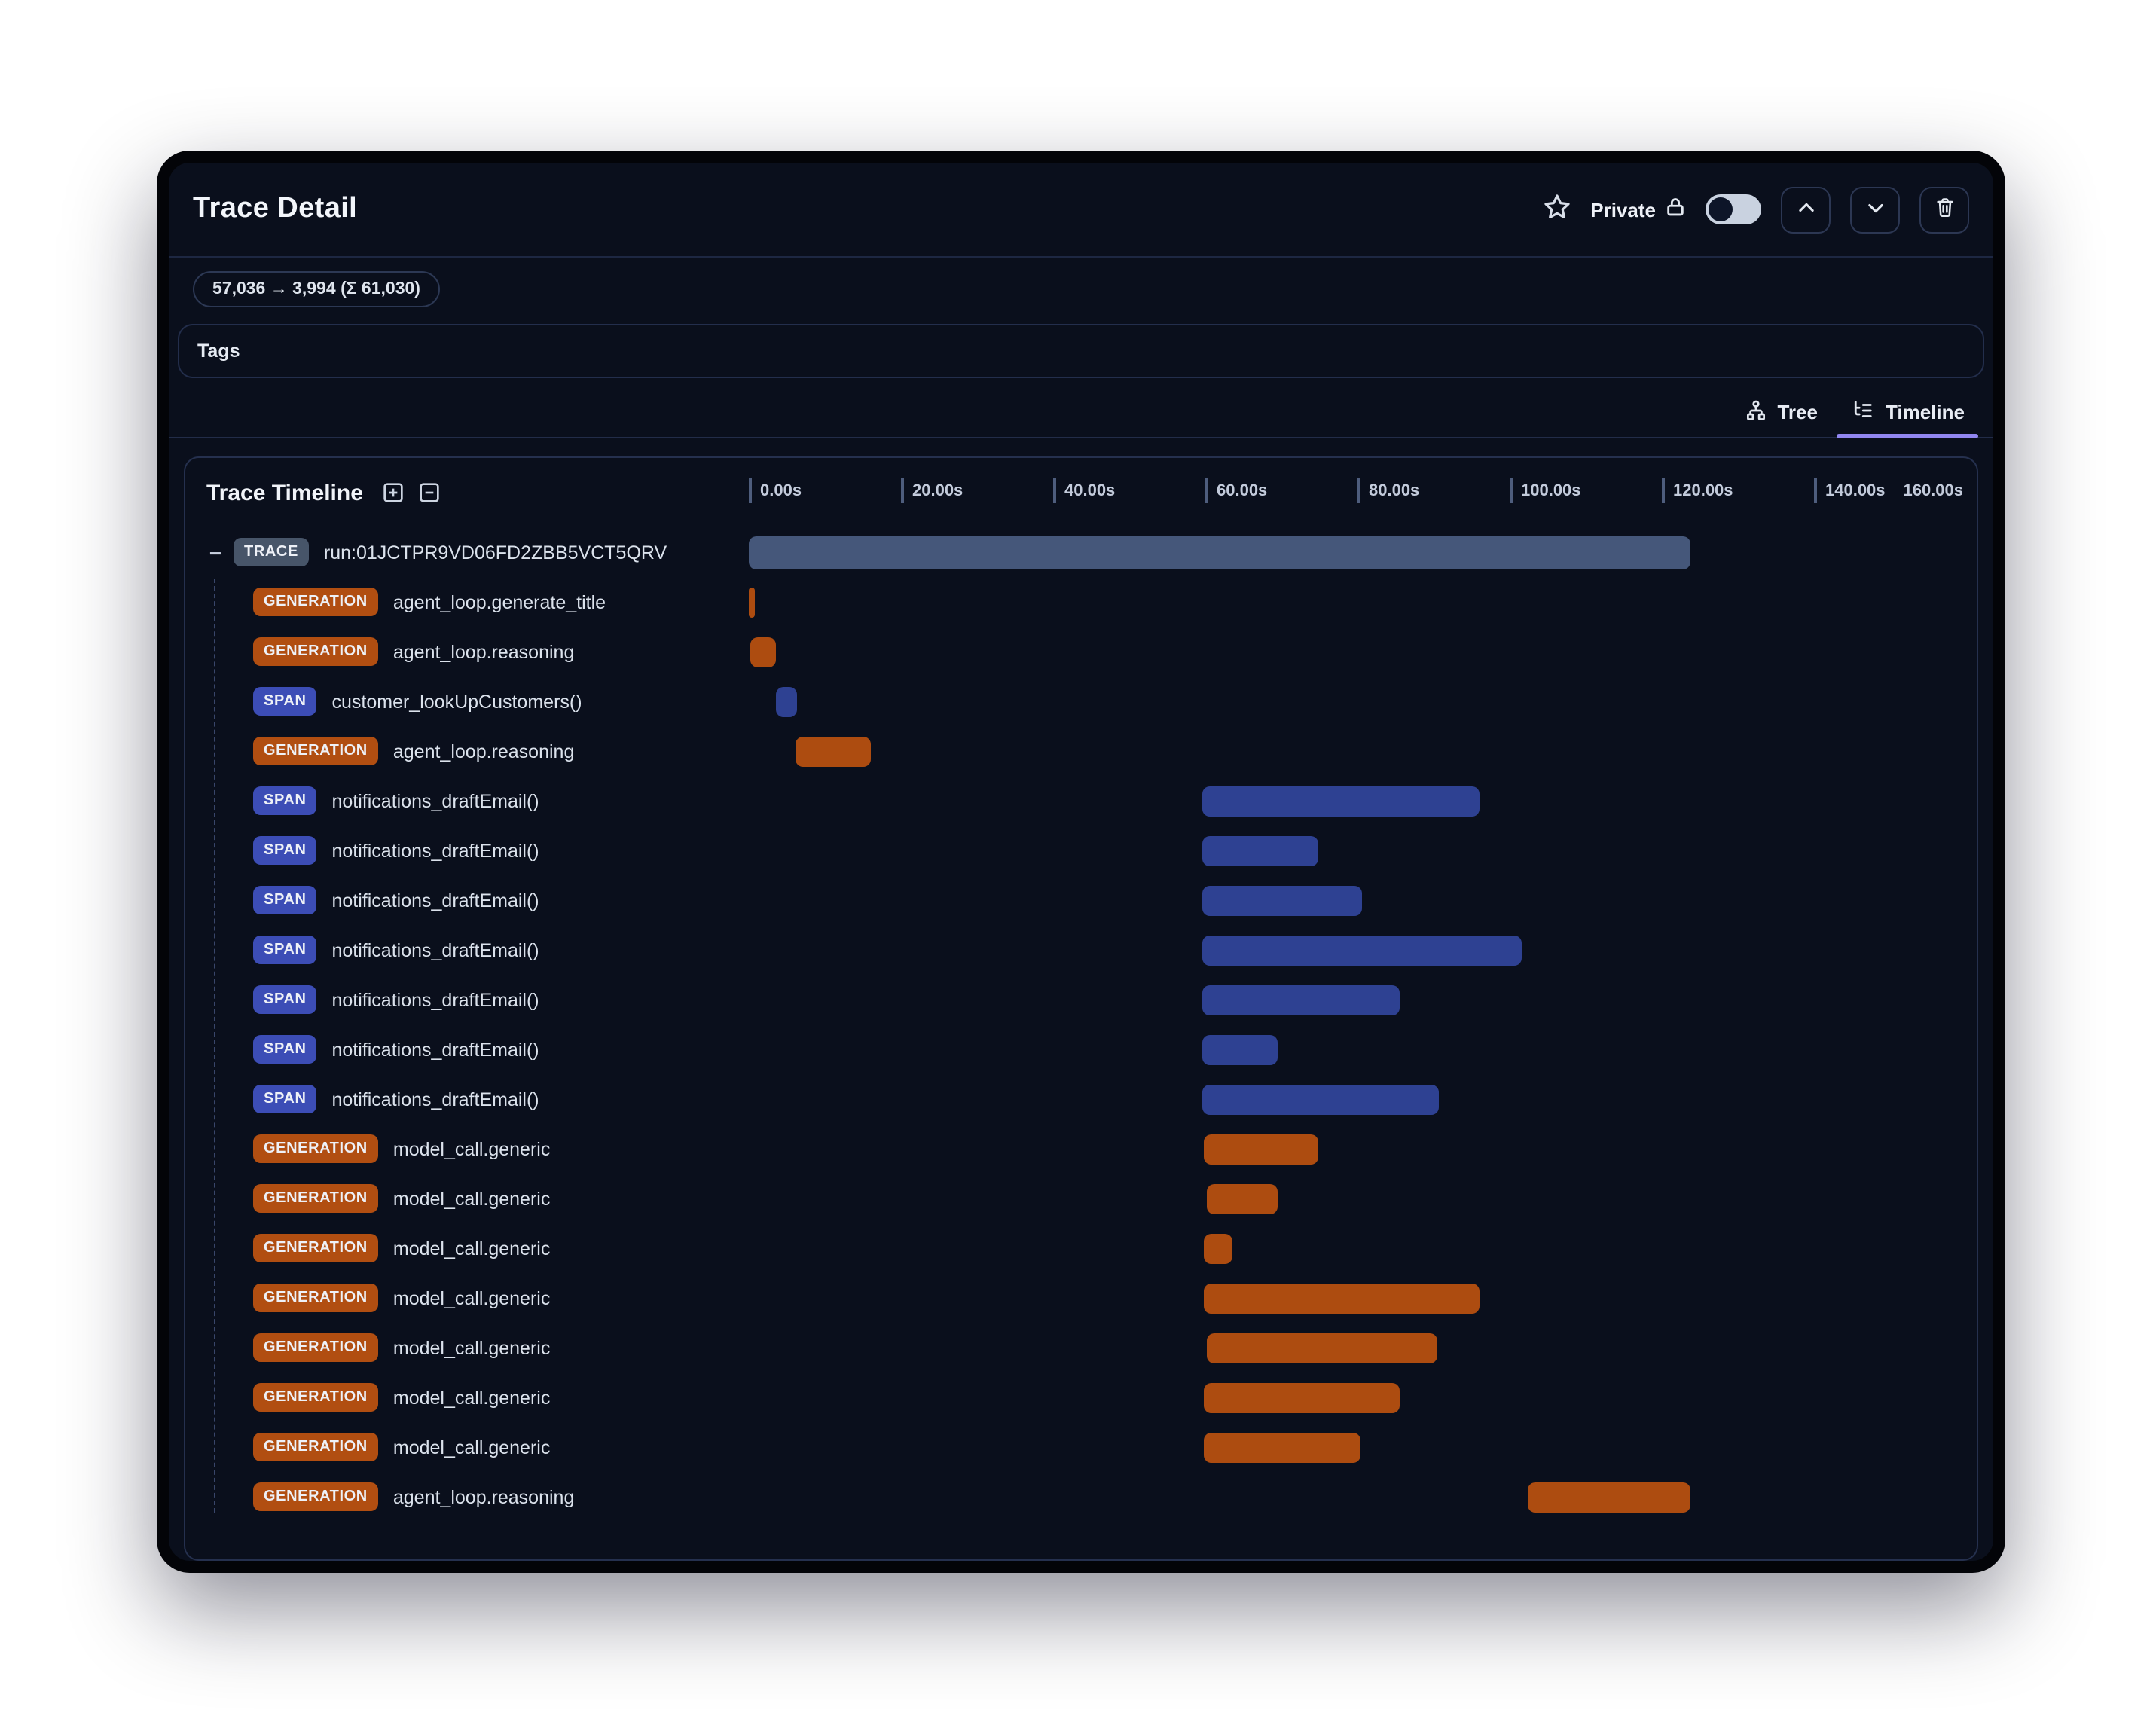 The image size is (2156, 1725). I want to click on plus-square-icon, so click(393, 493).